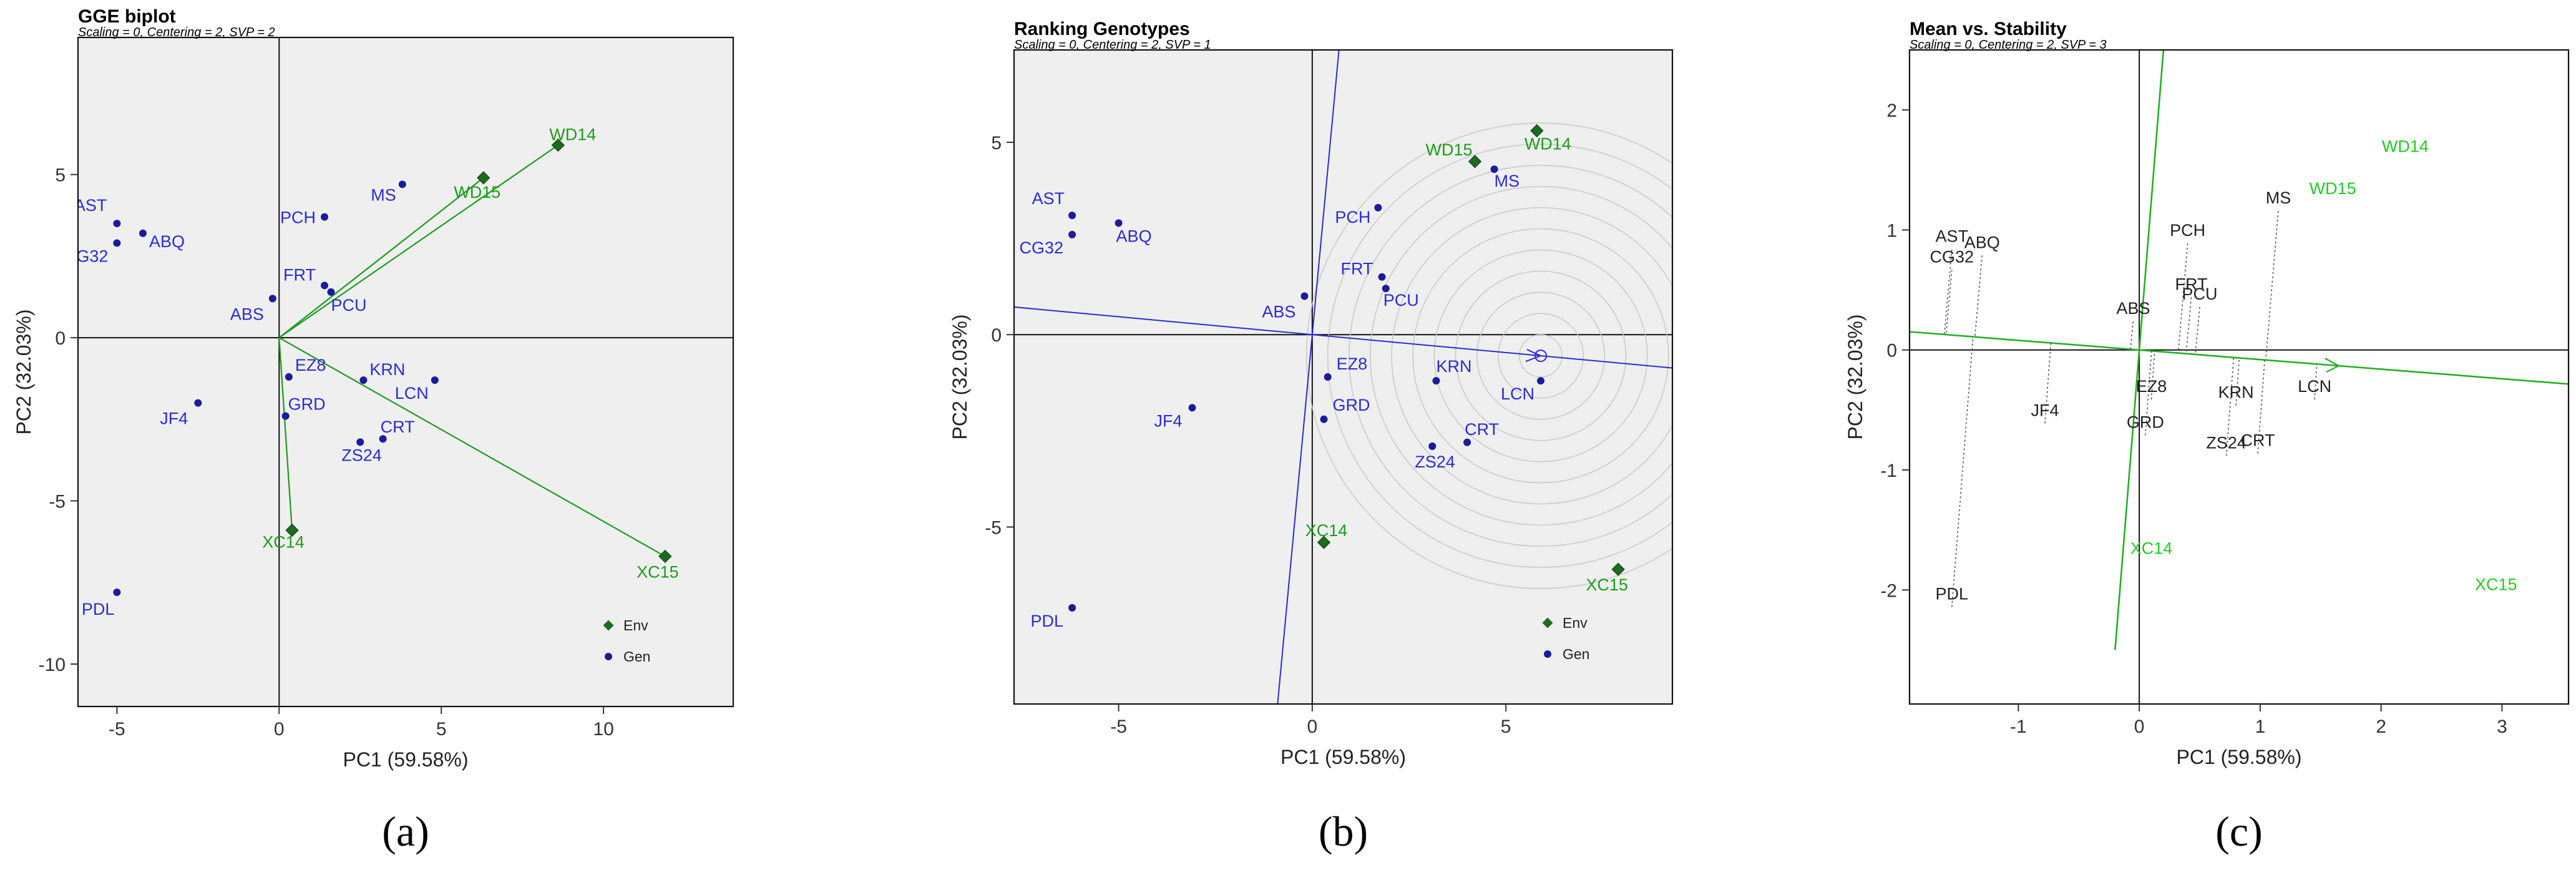 This screenshot has height=875, width=2576. I want to click on mean-axis, so click(2239, 358).